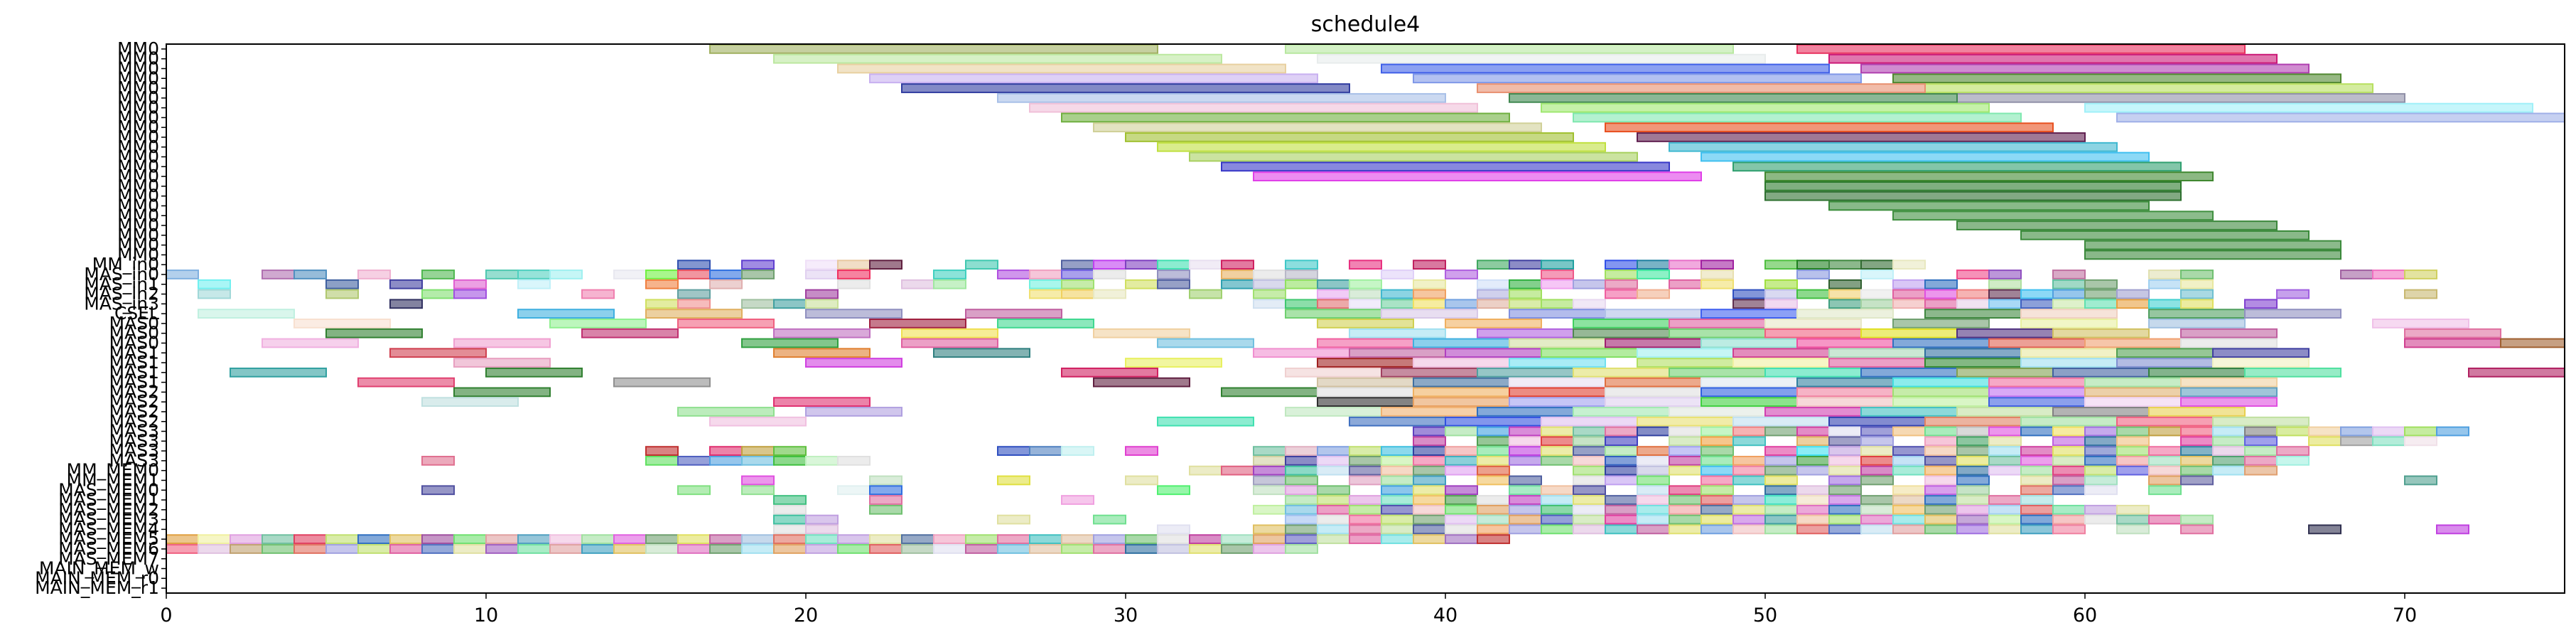  I want to click on y-tick-label: MAS_MEM7, so click(108, 558).